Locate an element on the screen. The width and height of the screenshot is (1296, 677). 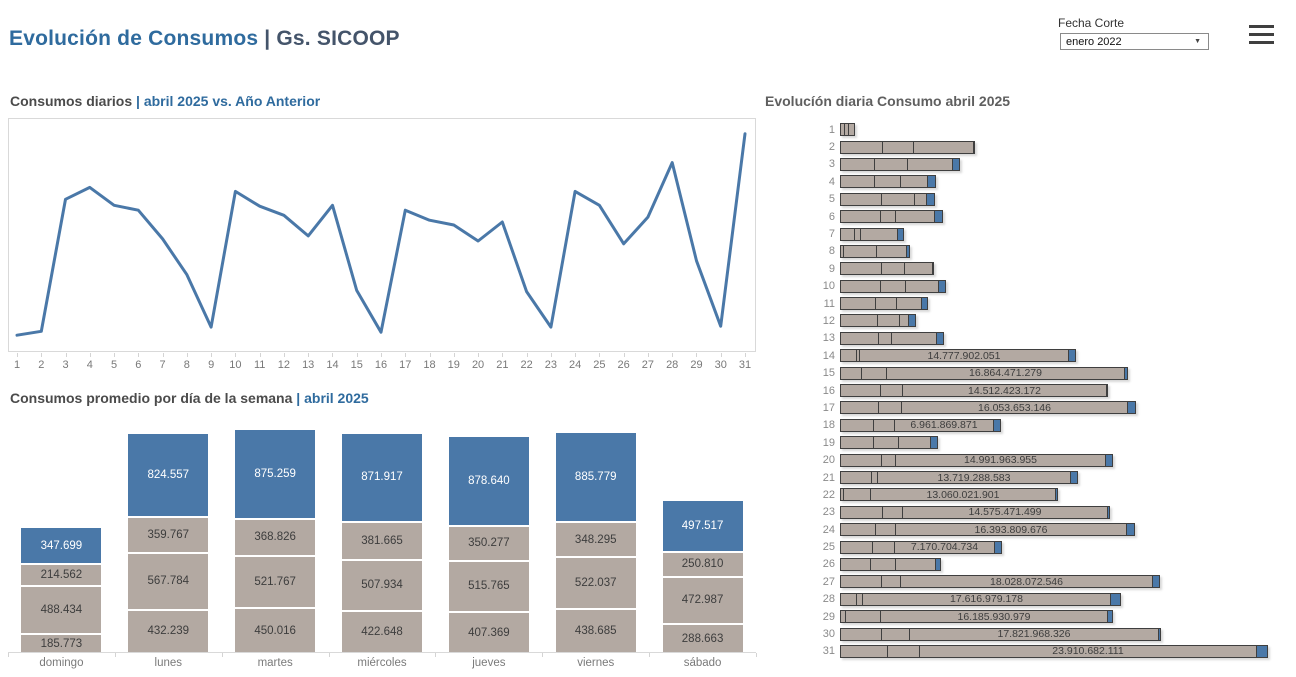
bar-segment: 17.821.968.326 is located at coordinates (1034, 634).